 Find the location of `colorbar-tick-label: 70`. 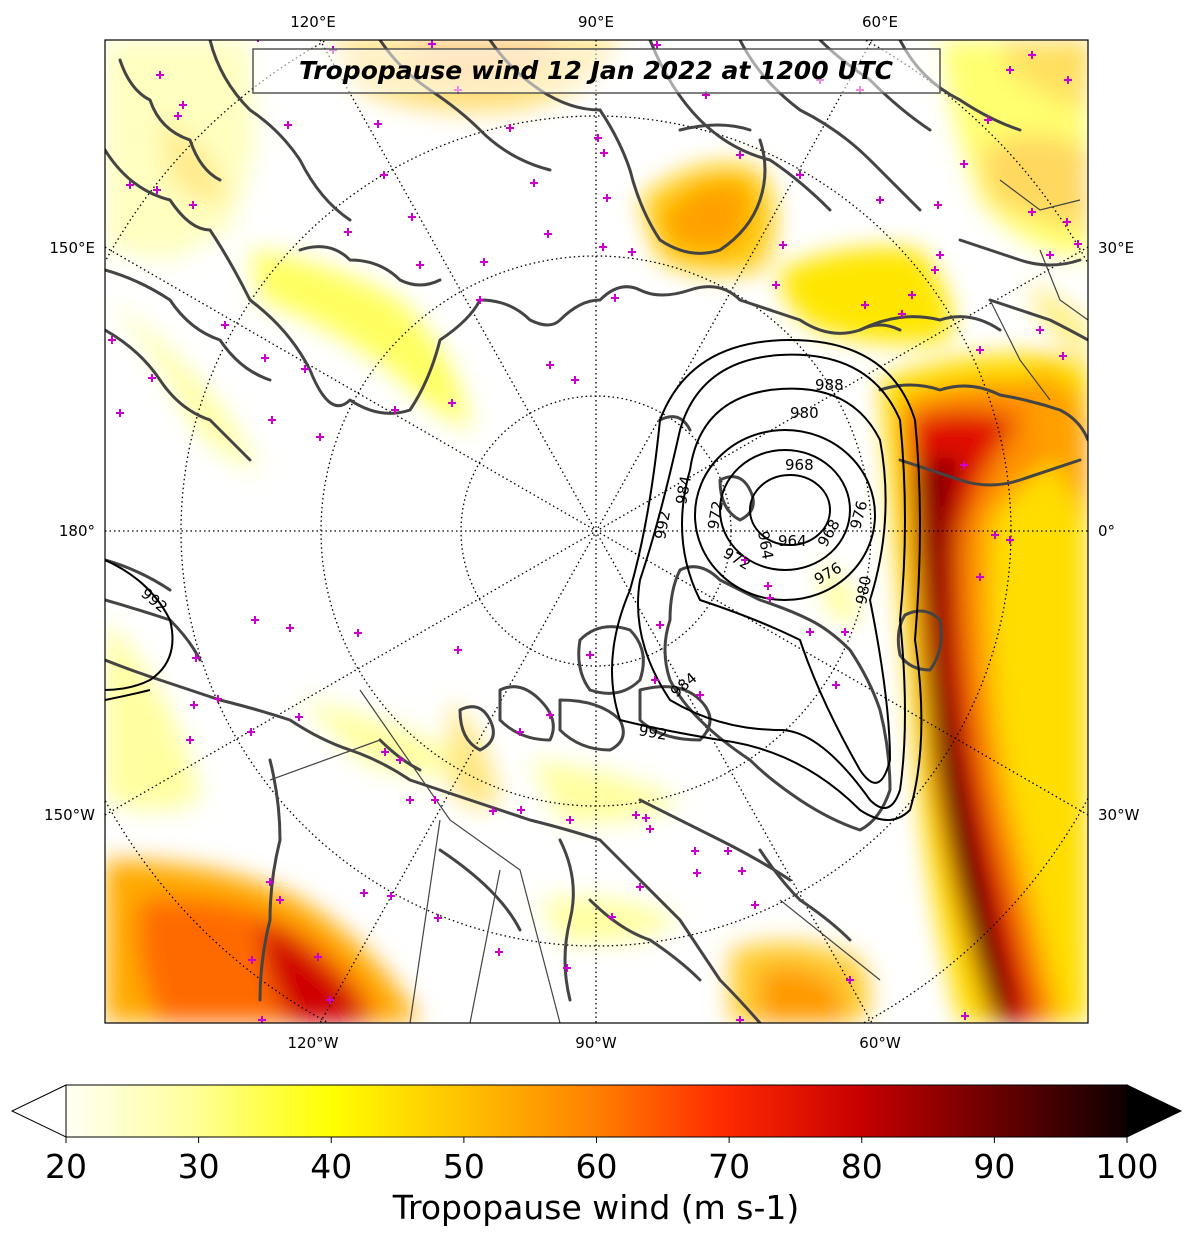

colorbar-tick-label: 70 is located at coordinates (729, 1166).